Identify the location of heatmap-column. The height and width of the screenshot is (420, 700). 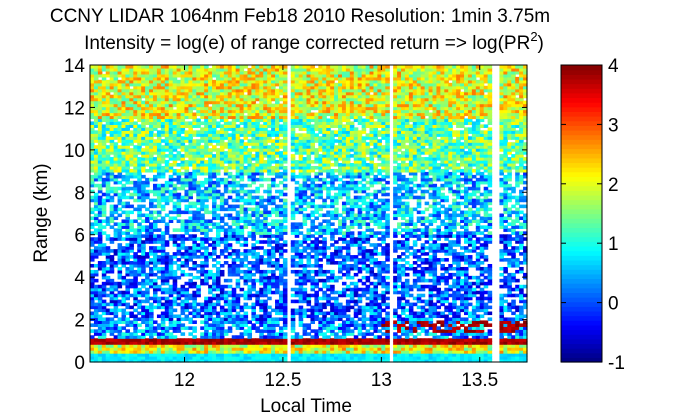
(218, 214).